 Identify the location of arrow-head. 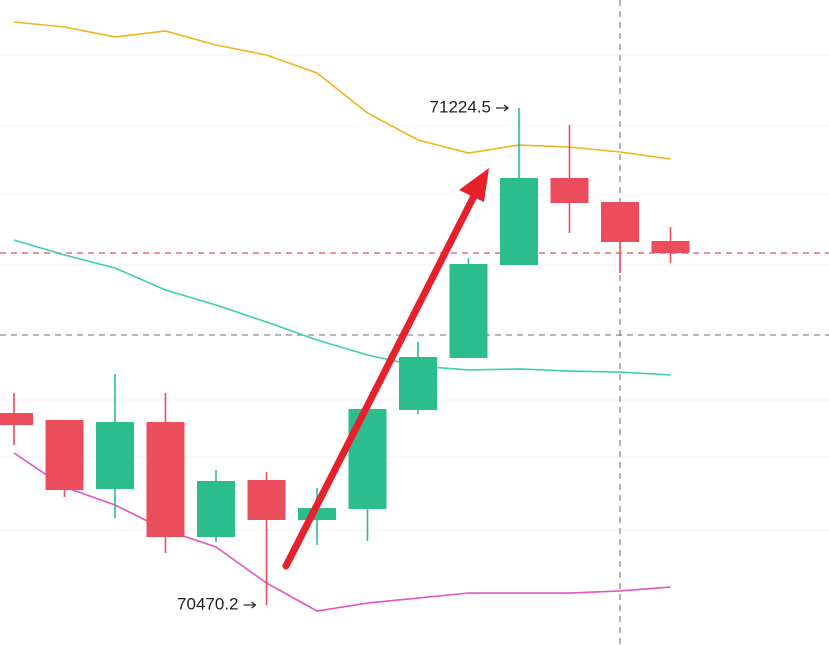
(474, 185).